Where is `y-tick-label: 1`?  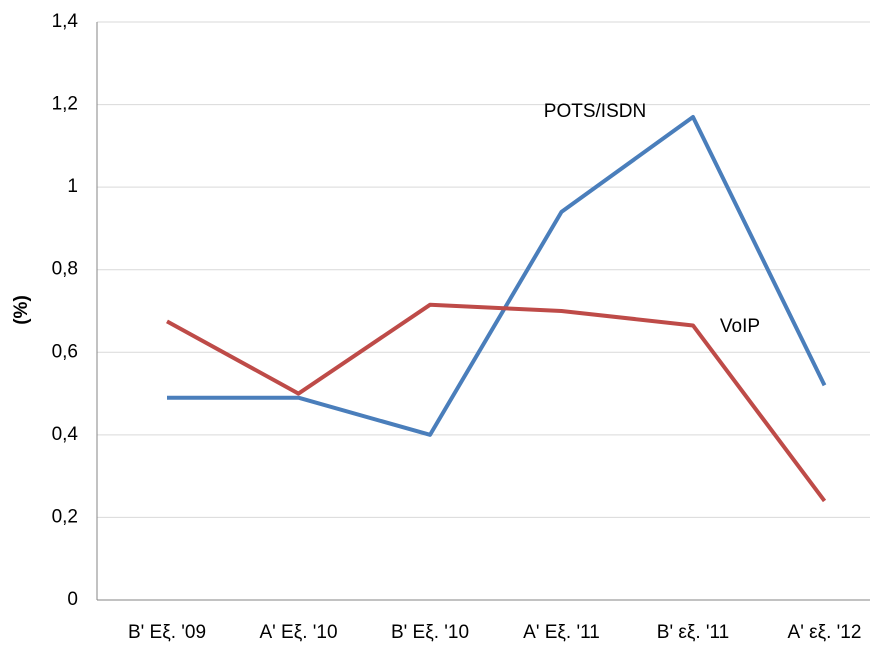
y-tick-label: 1 is located at coordinates (72, 186).